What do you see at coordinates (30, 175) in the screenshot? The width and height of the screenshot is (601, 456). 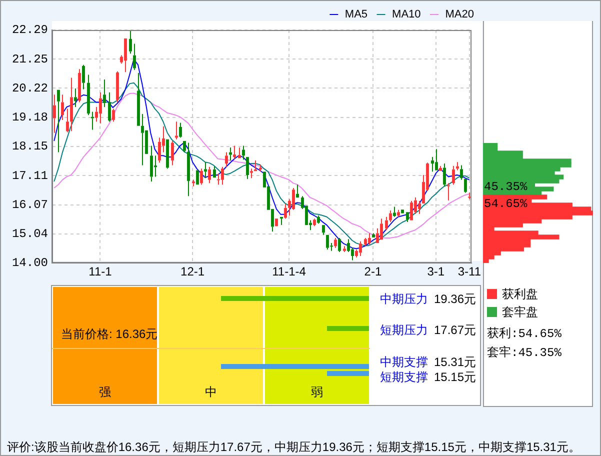 I see `y-tick-label: 17.11` at bounding box center [30, 175].